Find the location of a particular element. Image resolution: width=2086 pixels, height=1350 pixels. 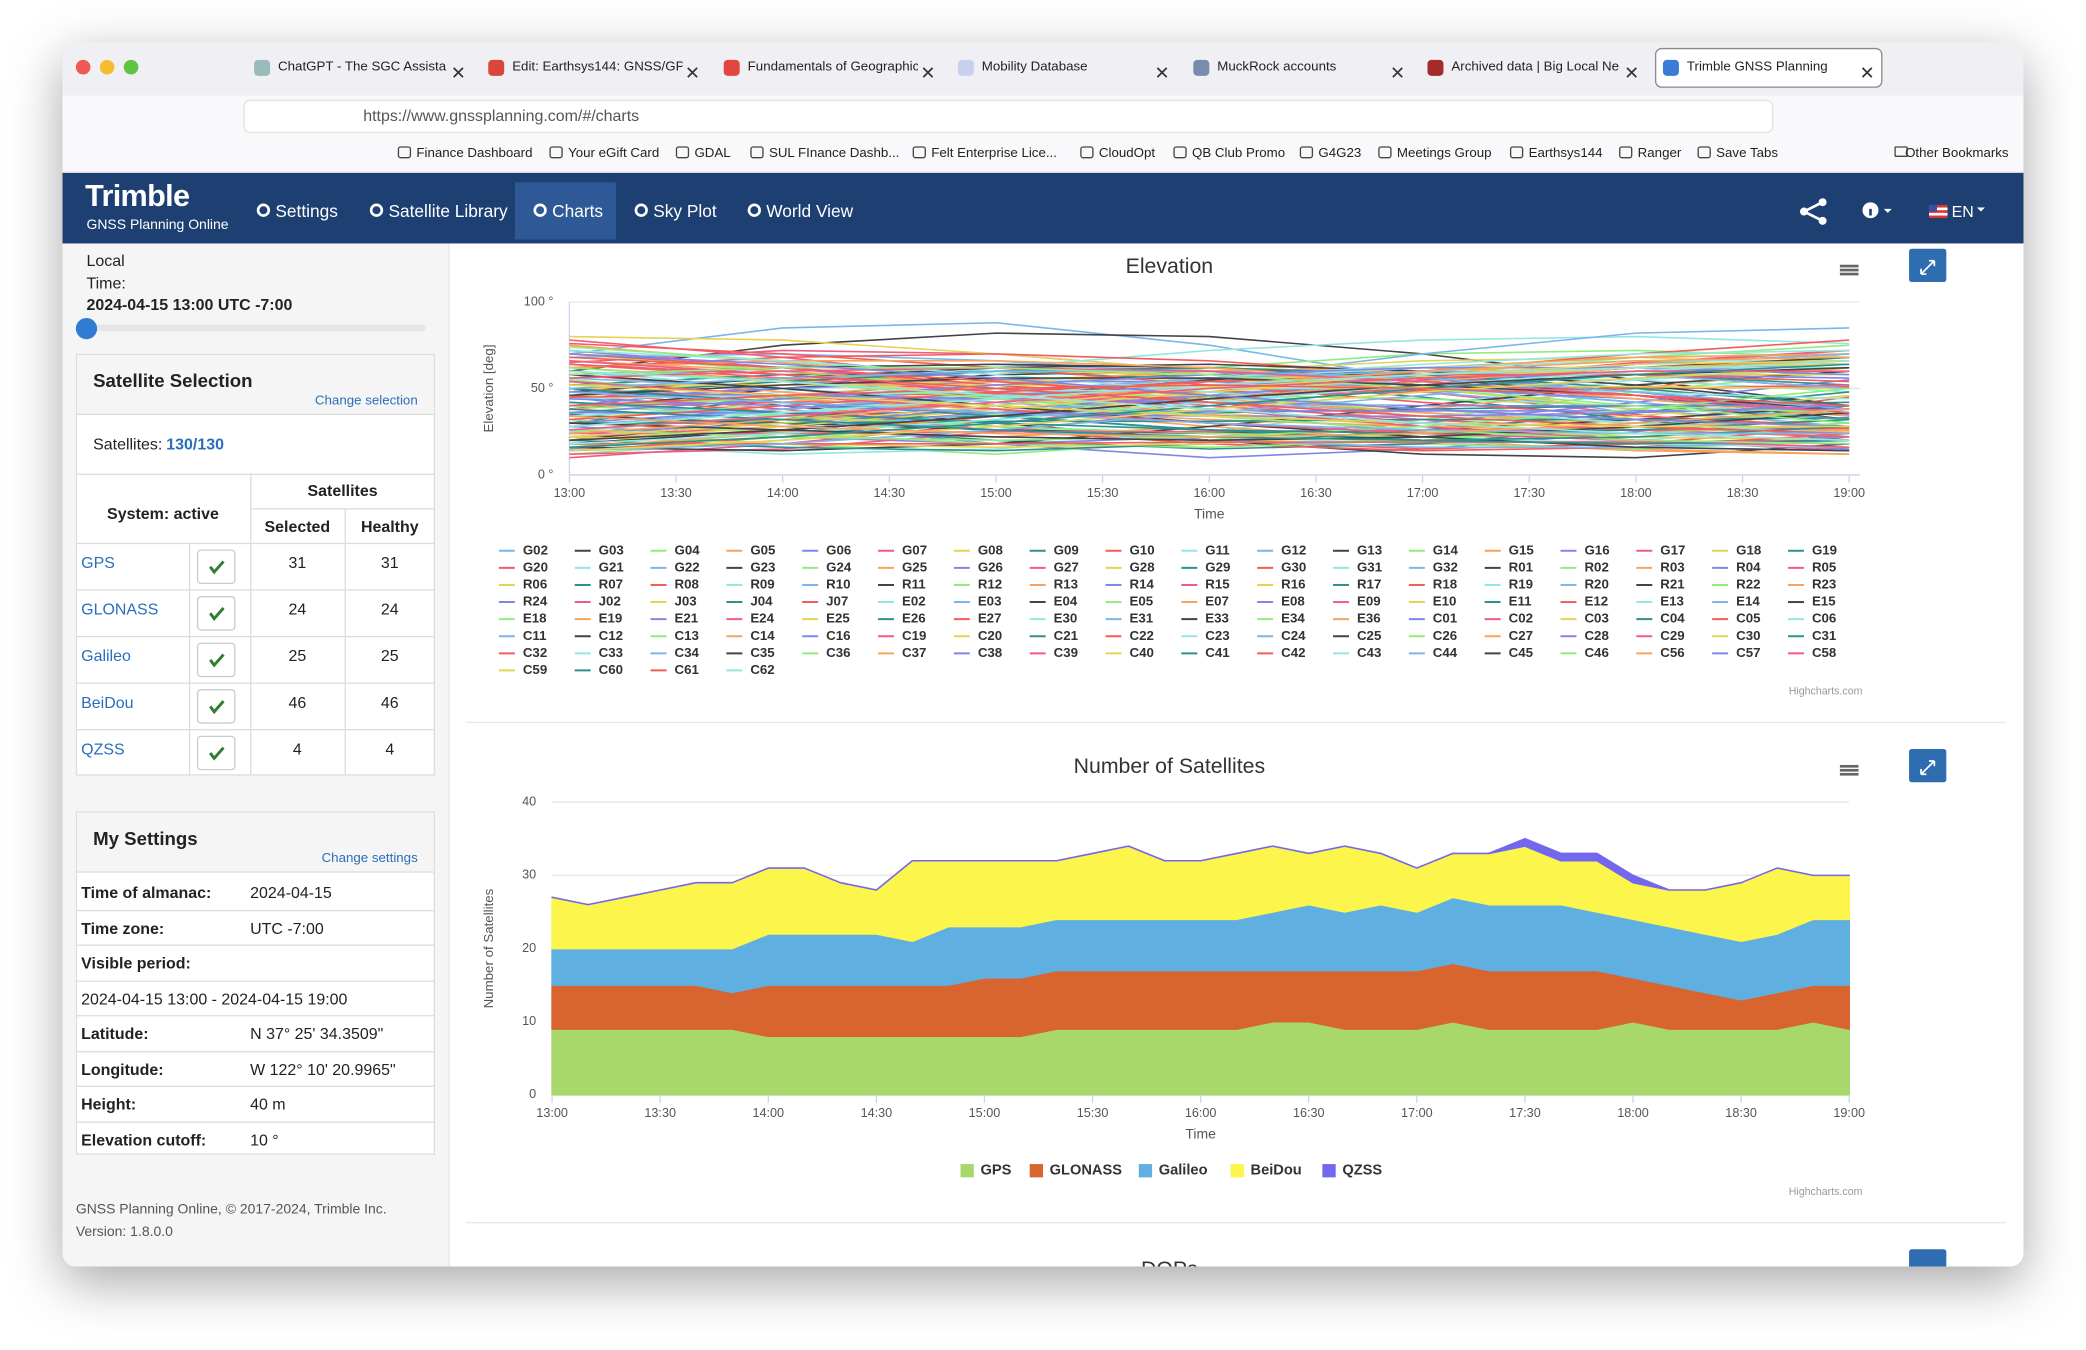

bookmark: G4G23 is located at coordinates (1340, 153).